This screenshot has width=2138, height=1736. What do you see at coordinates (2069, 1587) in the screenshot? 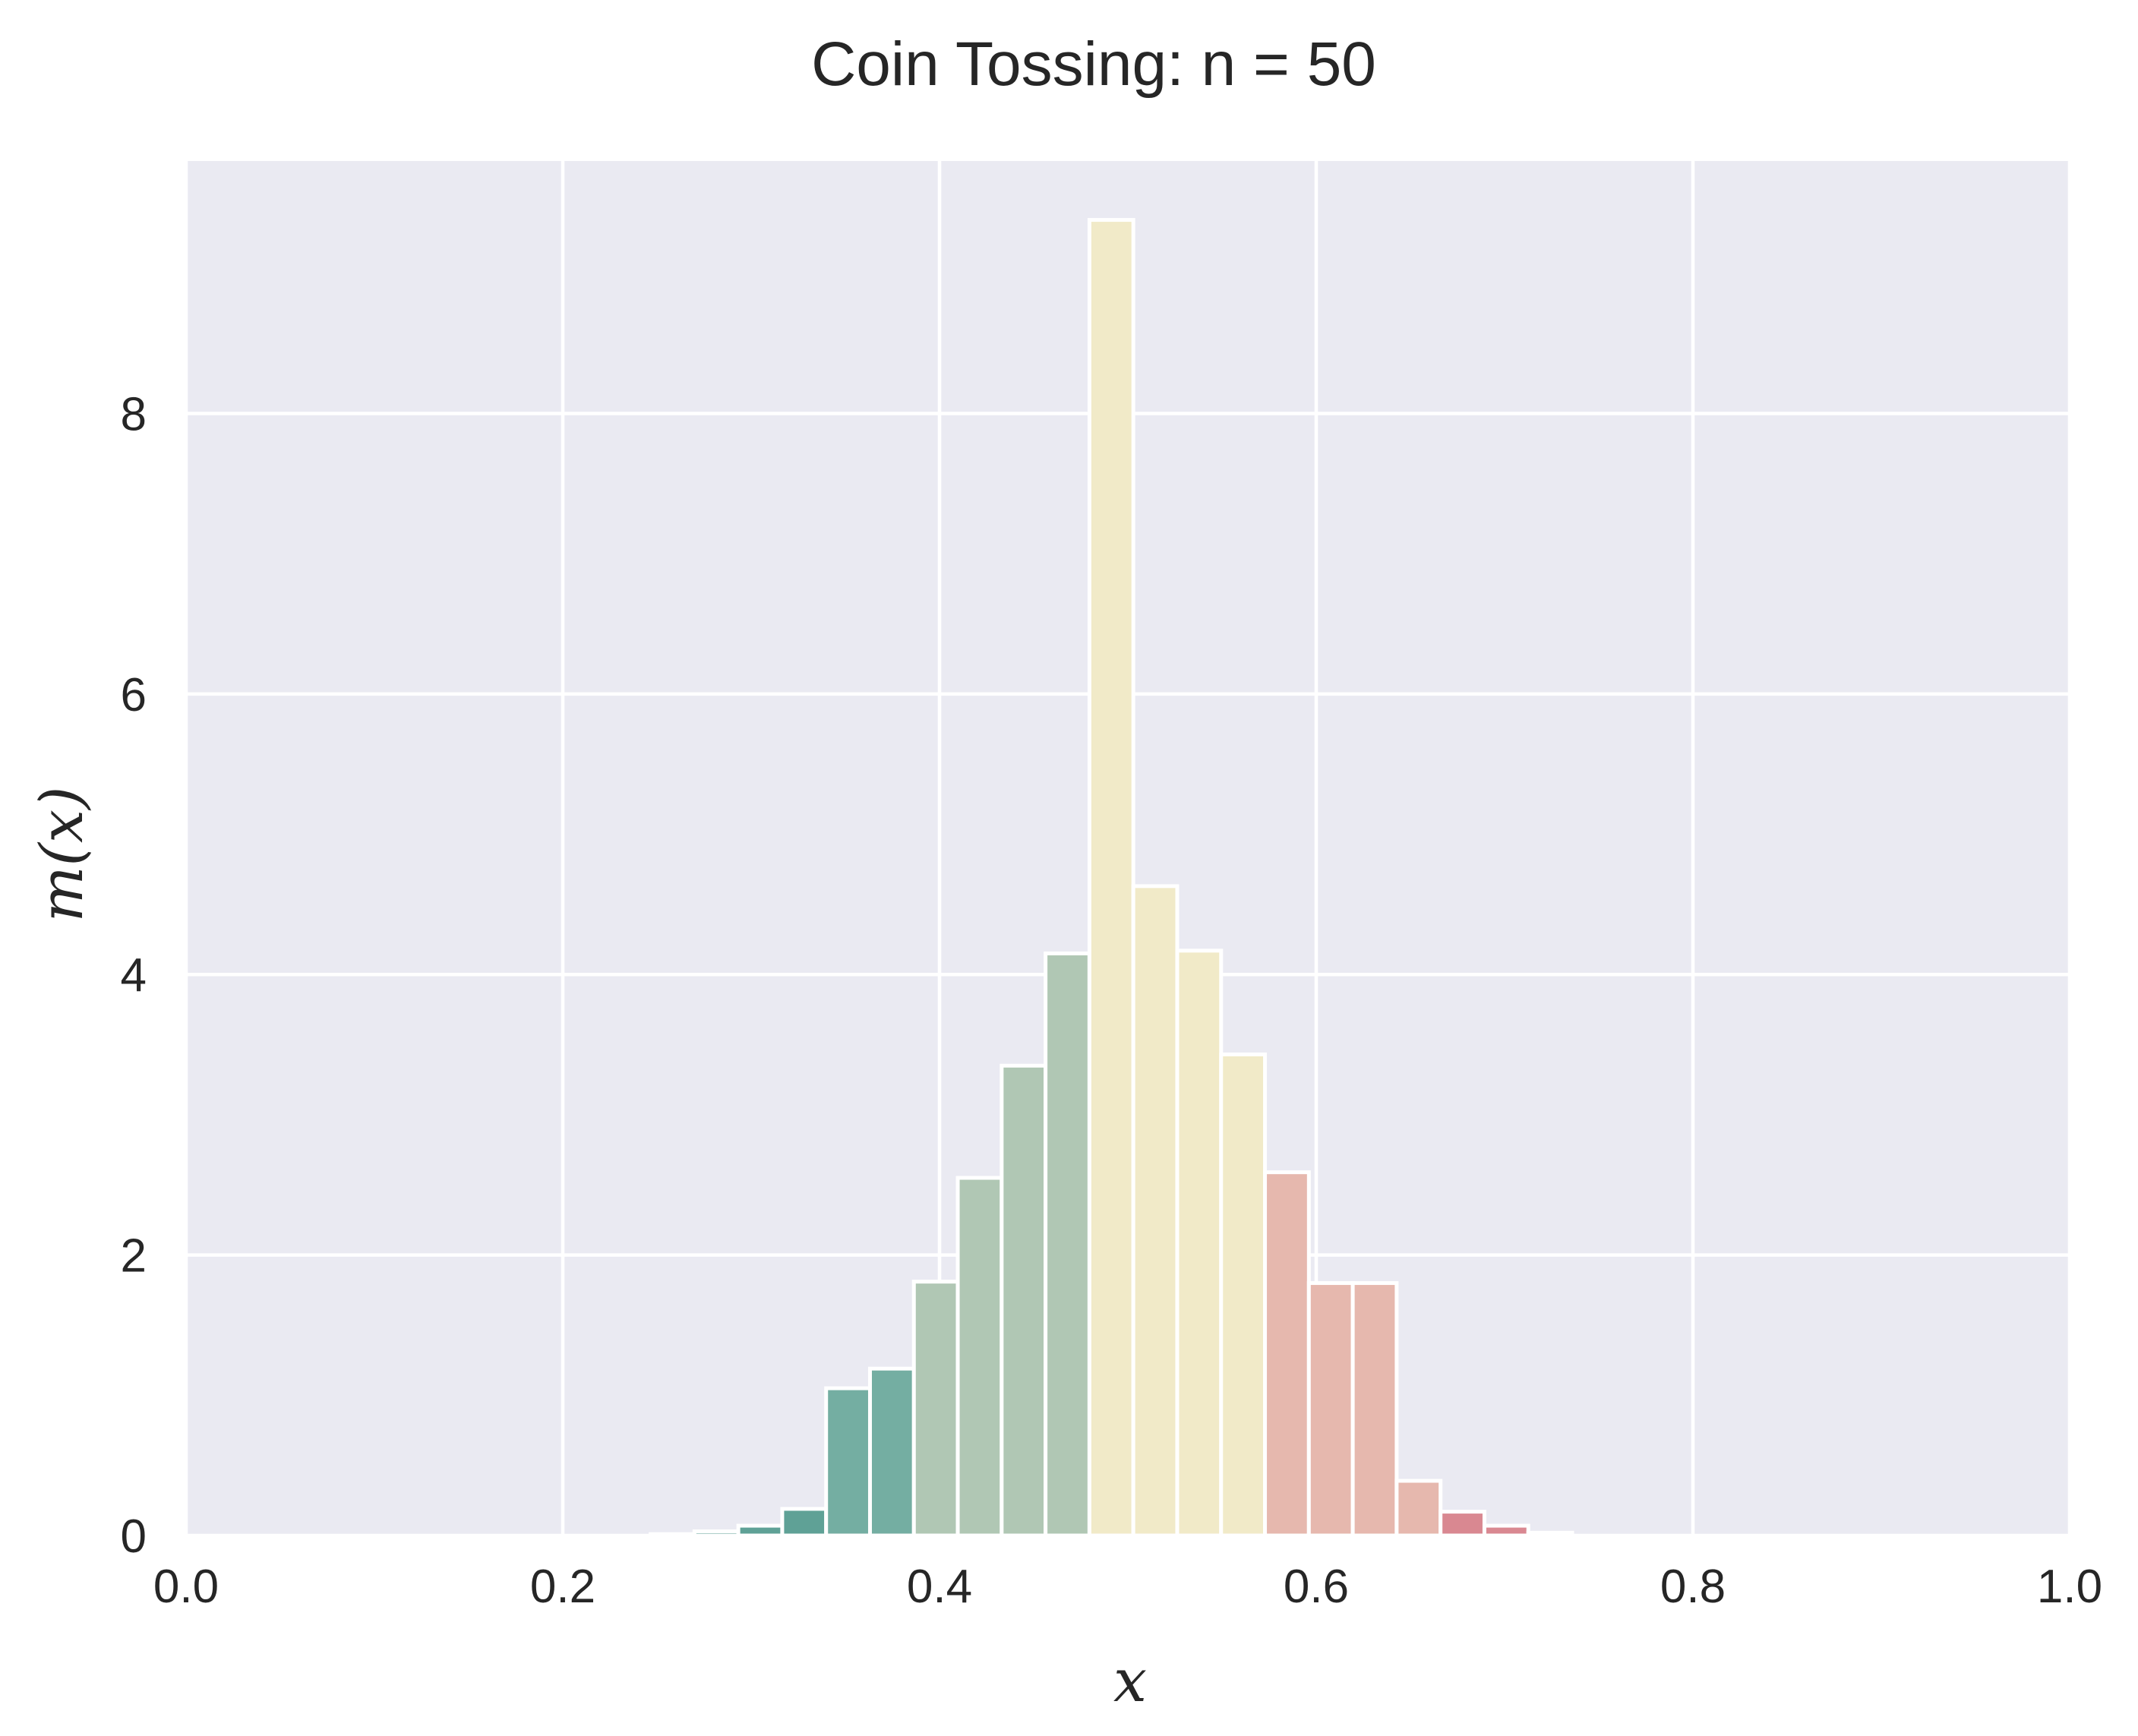
I see `x-tick-label: 1.0` at bounding box center [2069, 1587].